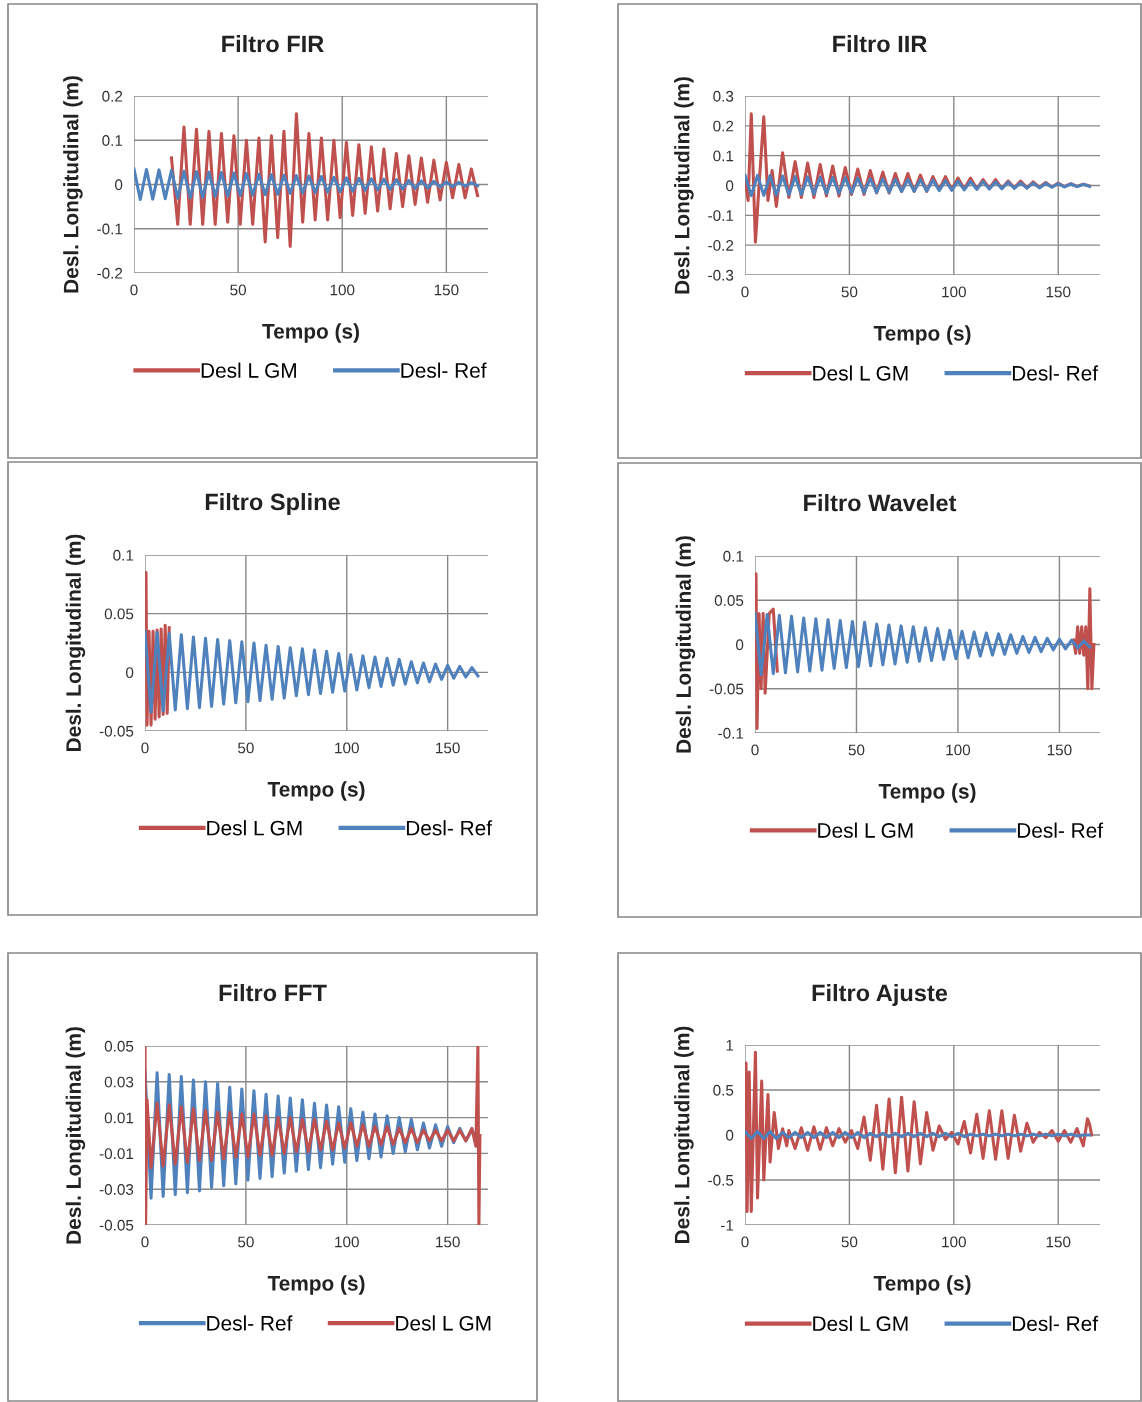 The height and width of the screenshot is (1402, 1142). I want to click on y-tick-label: -0.01, so click(116, 1154).